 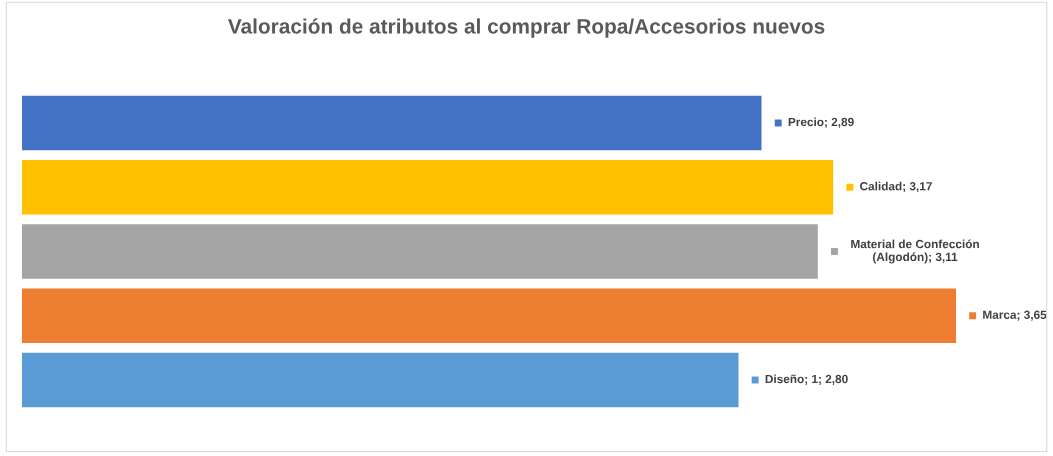 I want to click on data-label: Calidad; 3,17, so click(x=896, y=187).